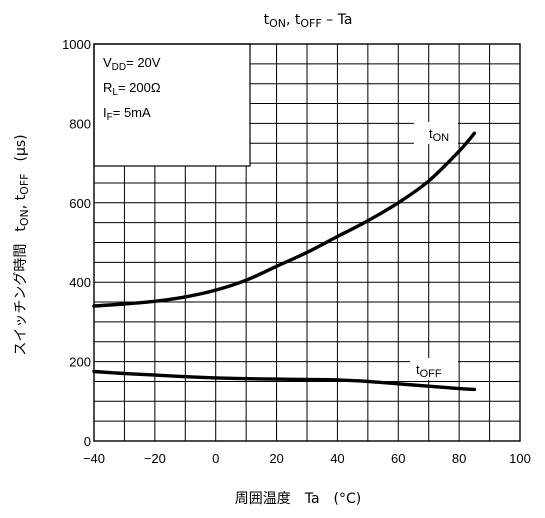 This screenshot has width=545, height=518. I want to click on x-tick-label: −40, so click(94, 458).